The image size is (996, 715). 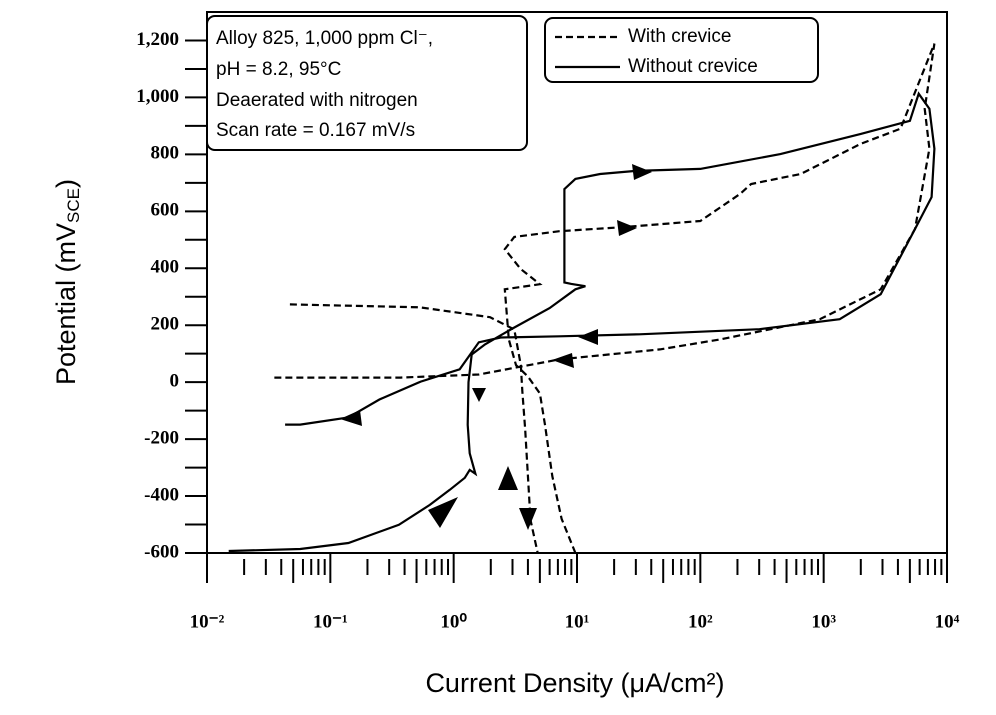 I want to click on y-axis-label: Potential (mVSCE), so click(x=67, y=282).